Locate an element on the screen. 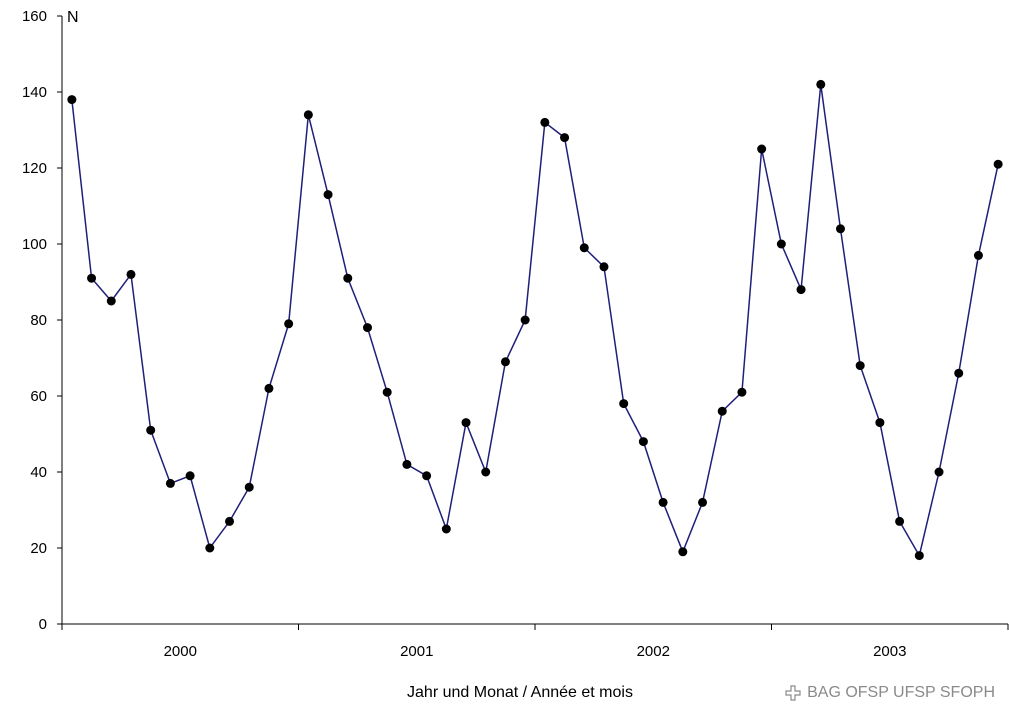  x-tick-label-2000: 2000 is located at coordinates (180, 651).